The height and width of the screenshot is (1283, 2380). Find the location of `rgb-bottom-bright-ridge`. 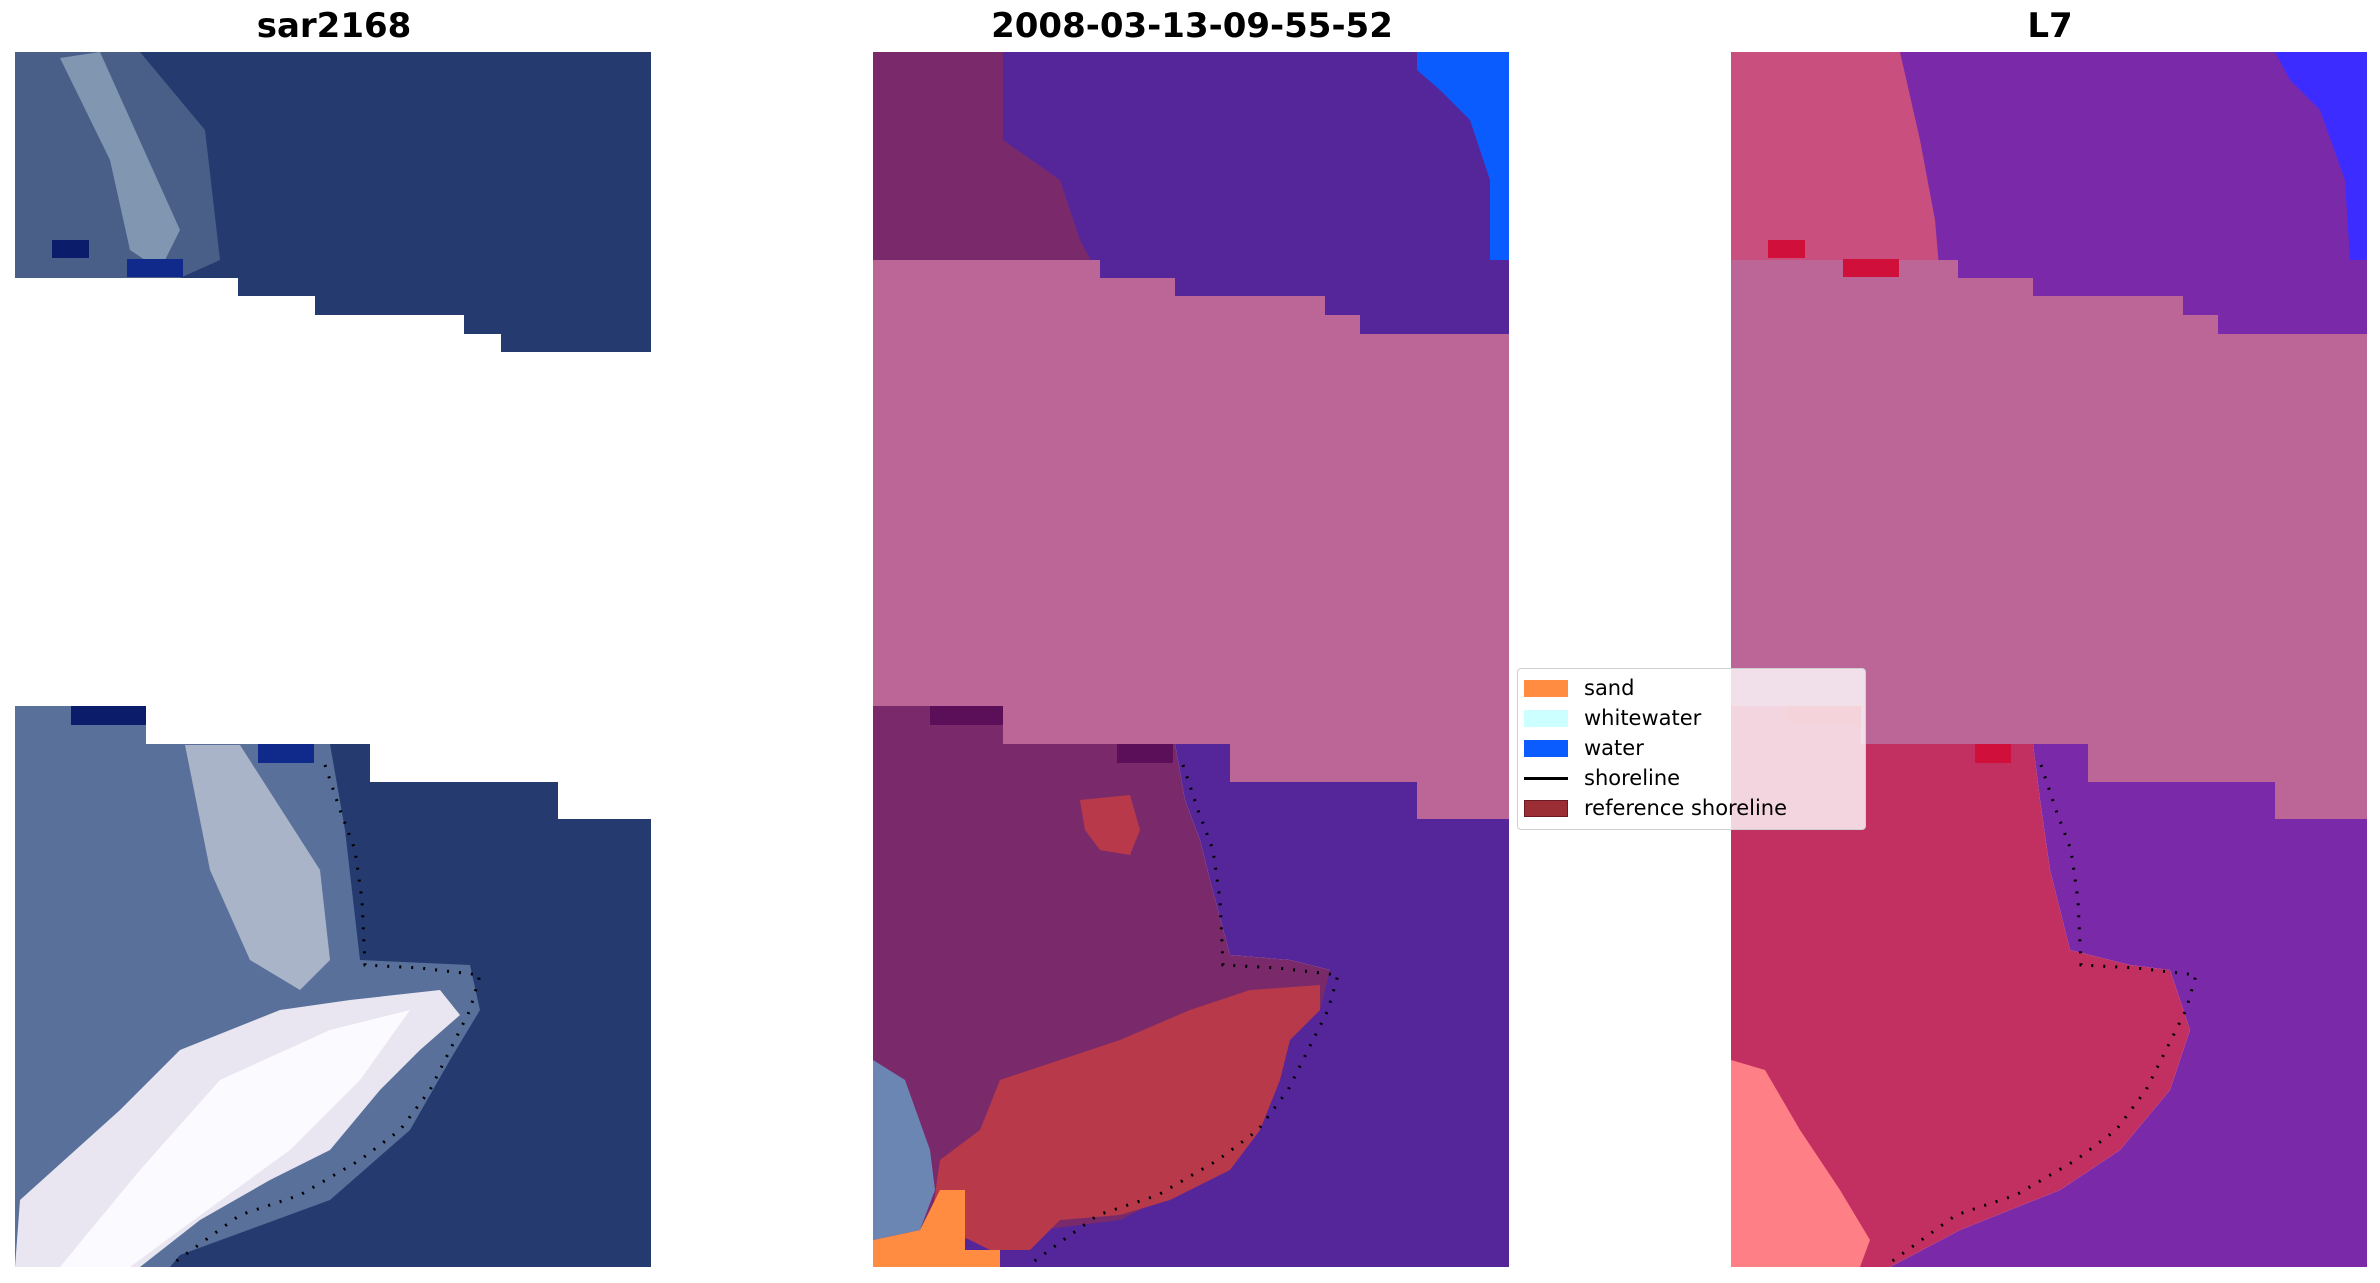

rgb-bottom-bright-ridge is located at coordinates (257, 867).